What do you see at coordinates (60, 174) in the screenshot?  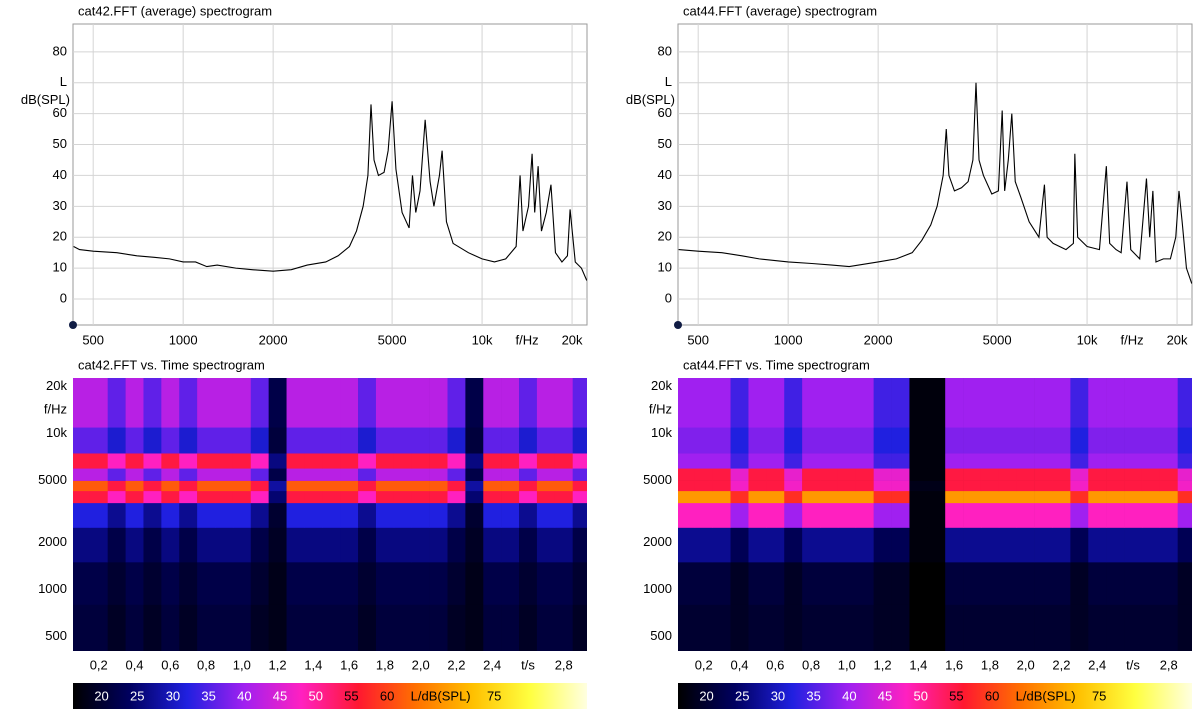 I see `y-tick-label: 40` at bounding box center [60, 174].